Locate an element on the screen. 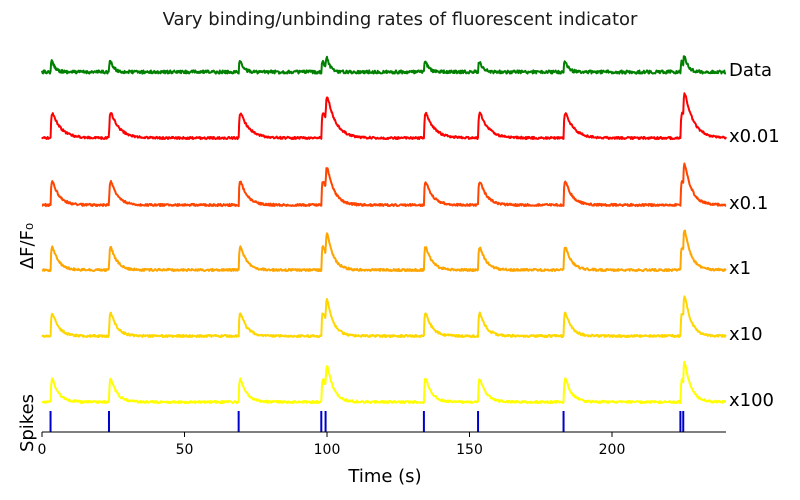  trace-label-x0-1: x0.1 is located at coordinates (748, 203).